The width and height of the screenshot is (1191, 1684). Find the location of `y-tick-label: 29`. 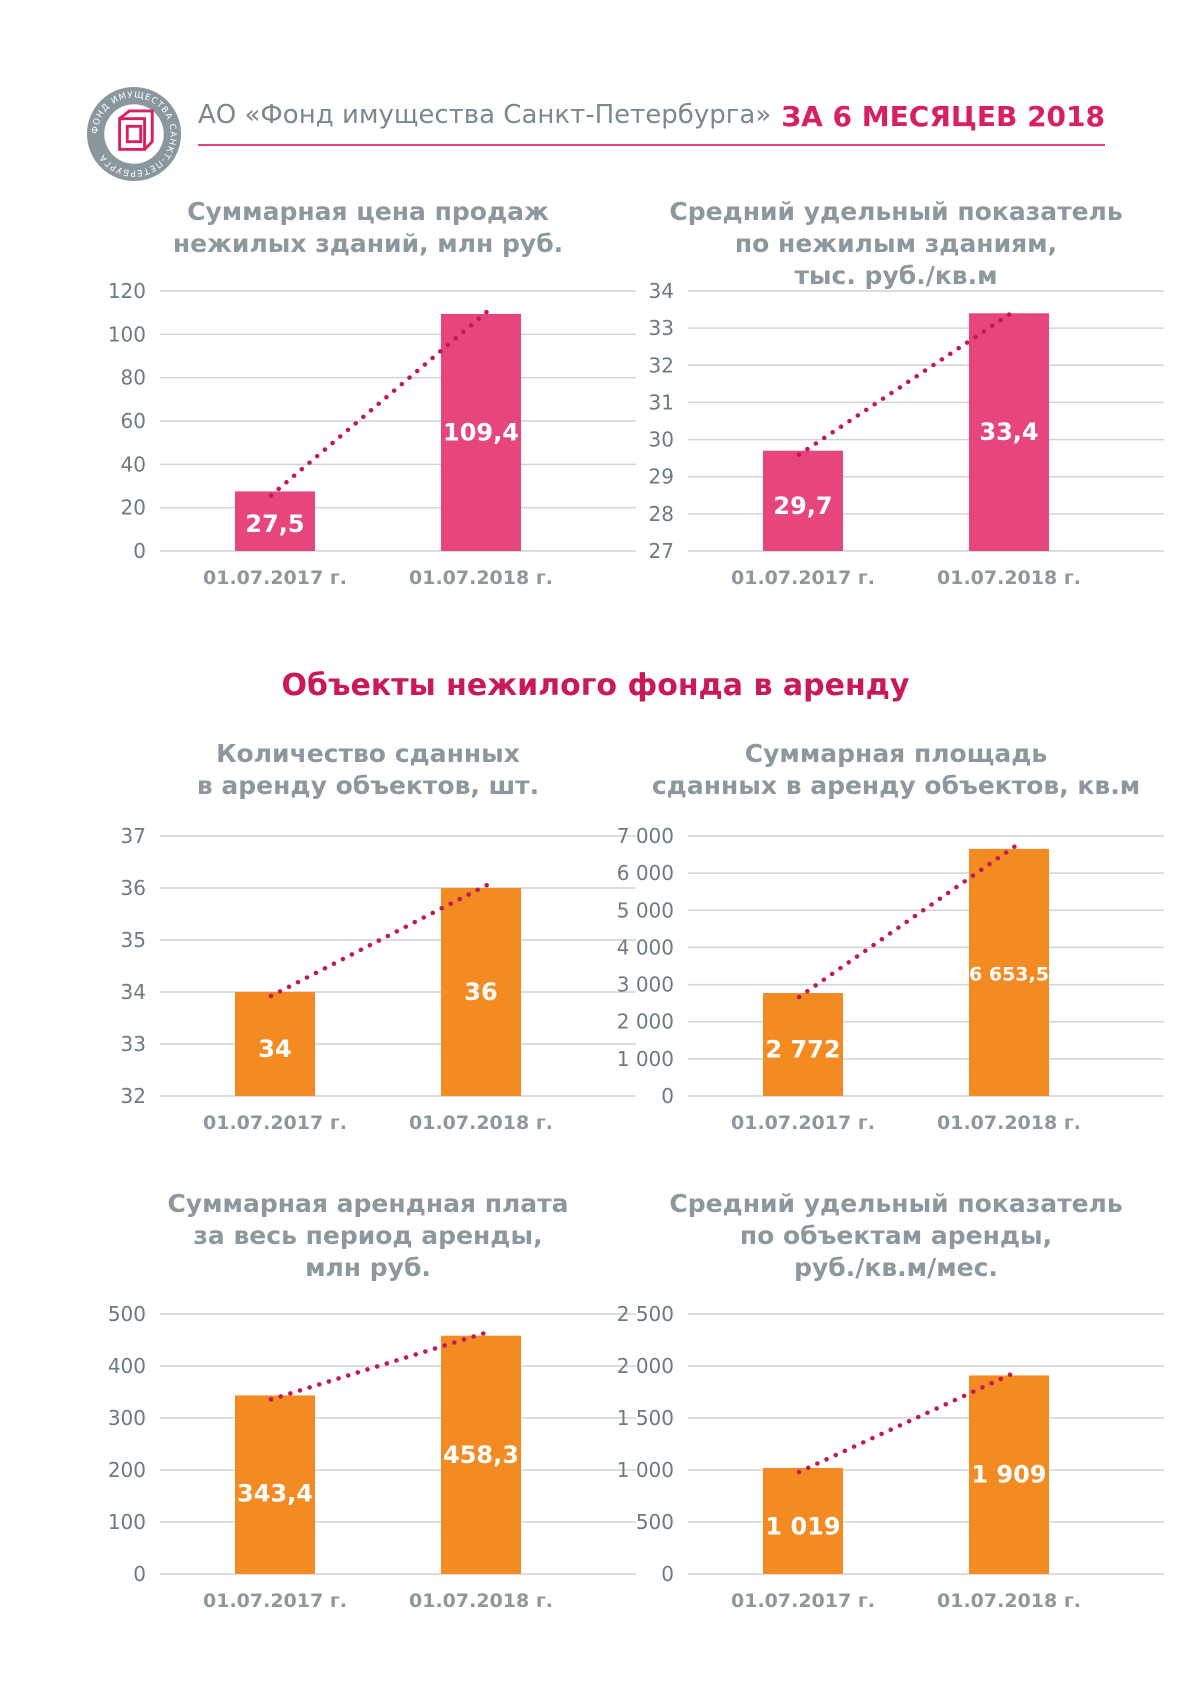

y-tick-label: 29 is located at coordinates (661, 477).